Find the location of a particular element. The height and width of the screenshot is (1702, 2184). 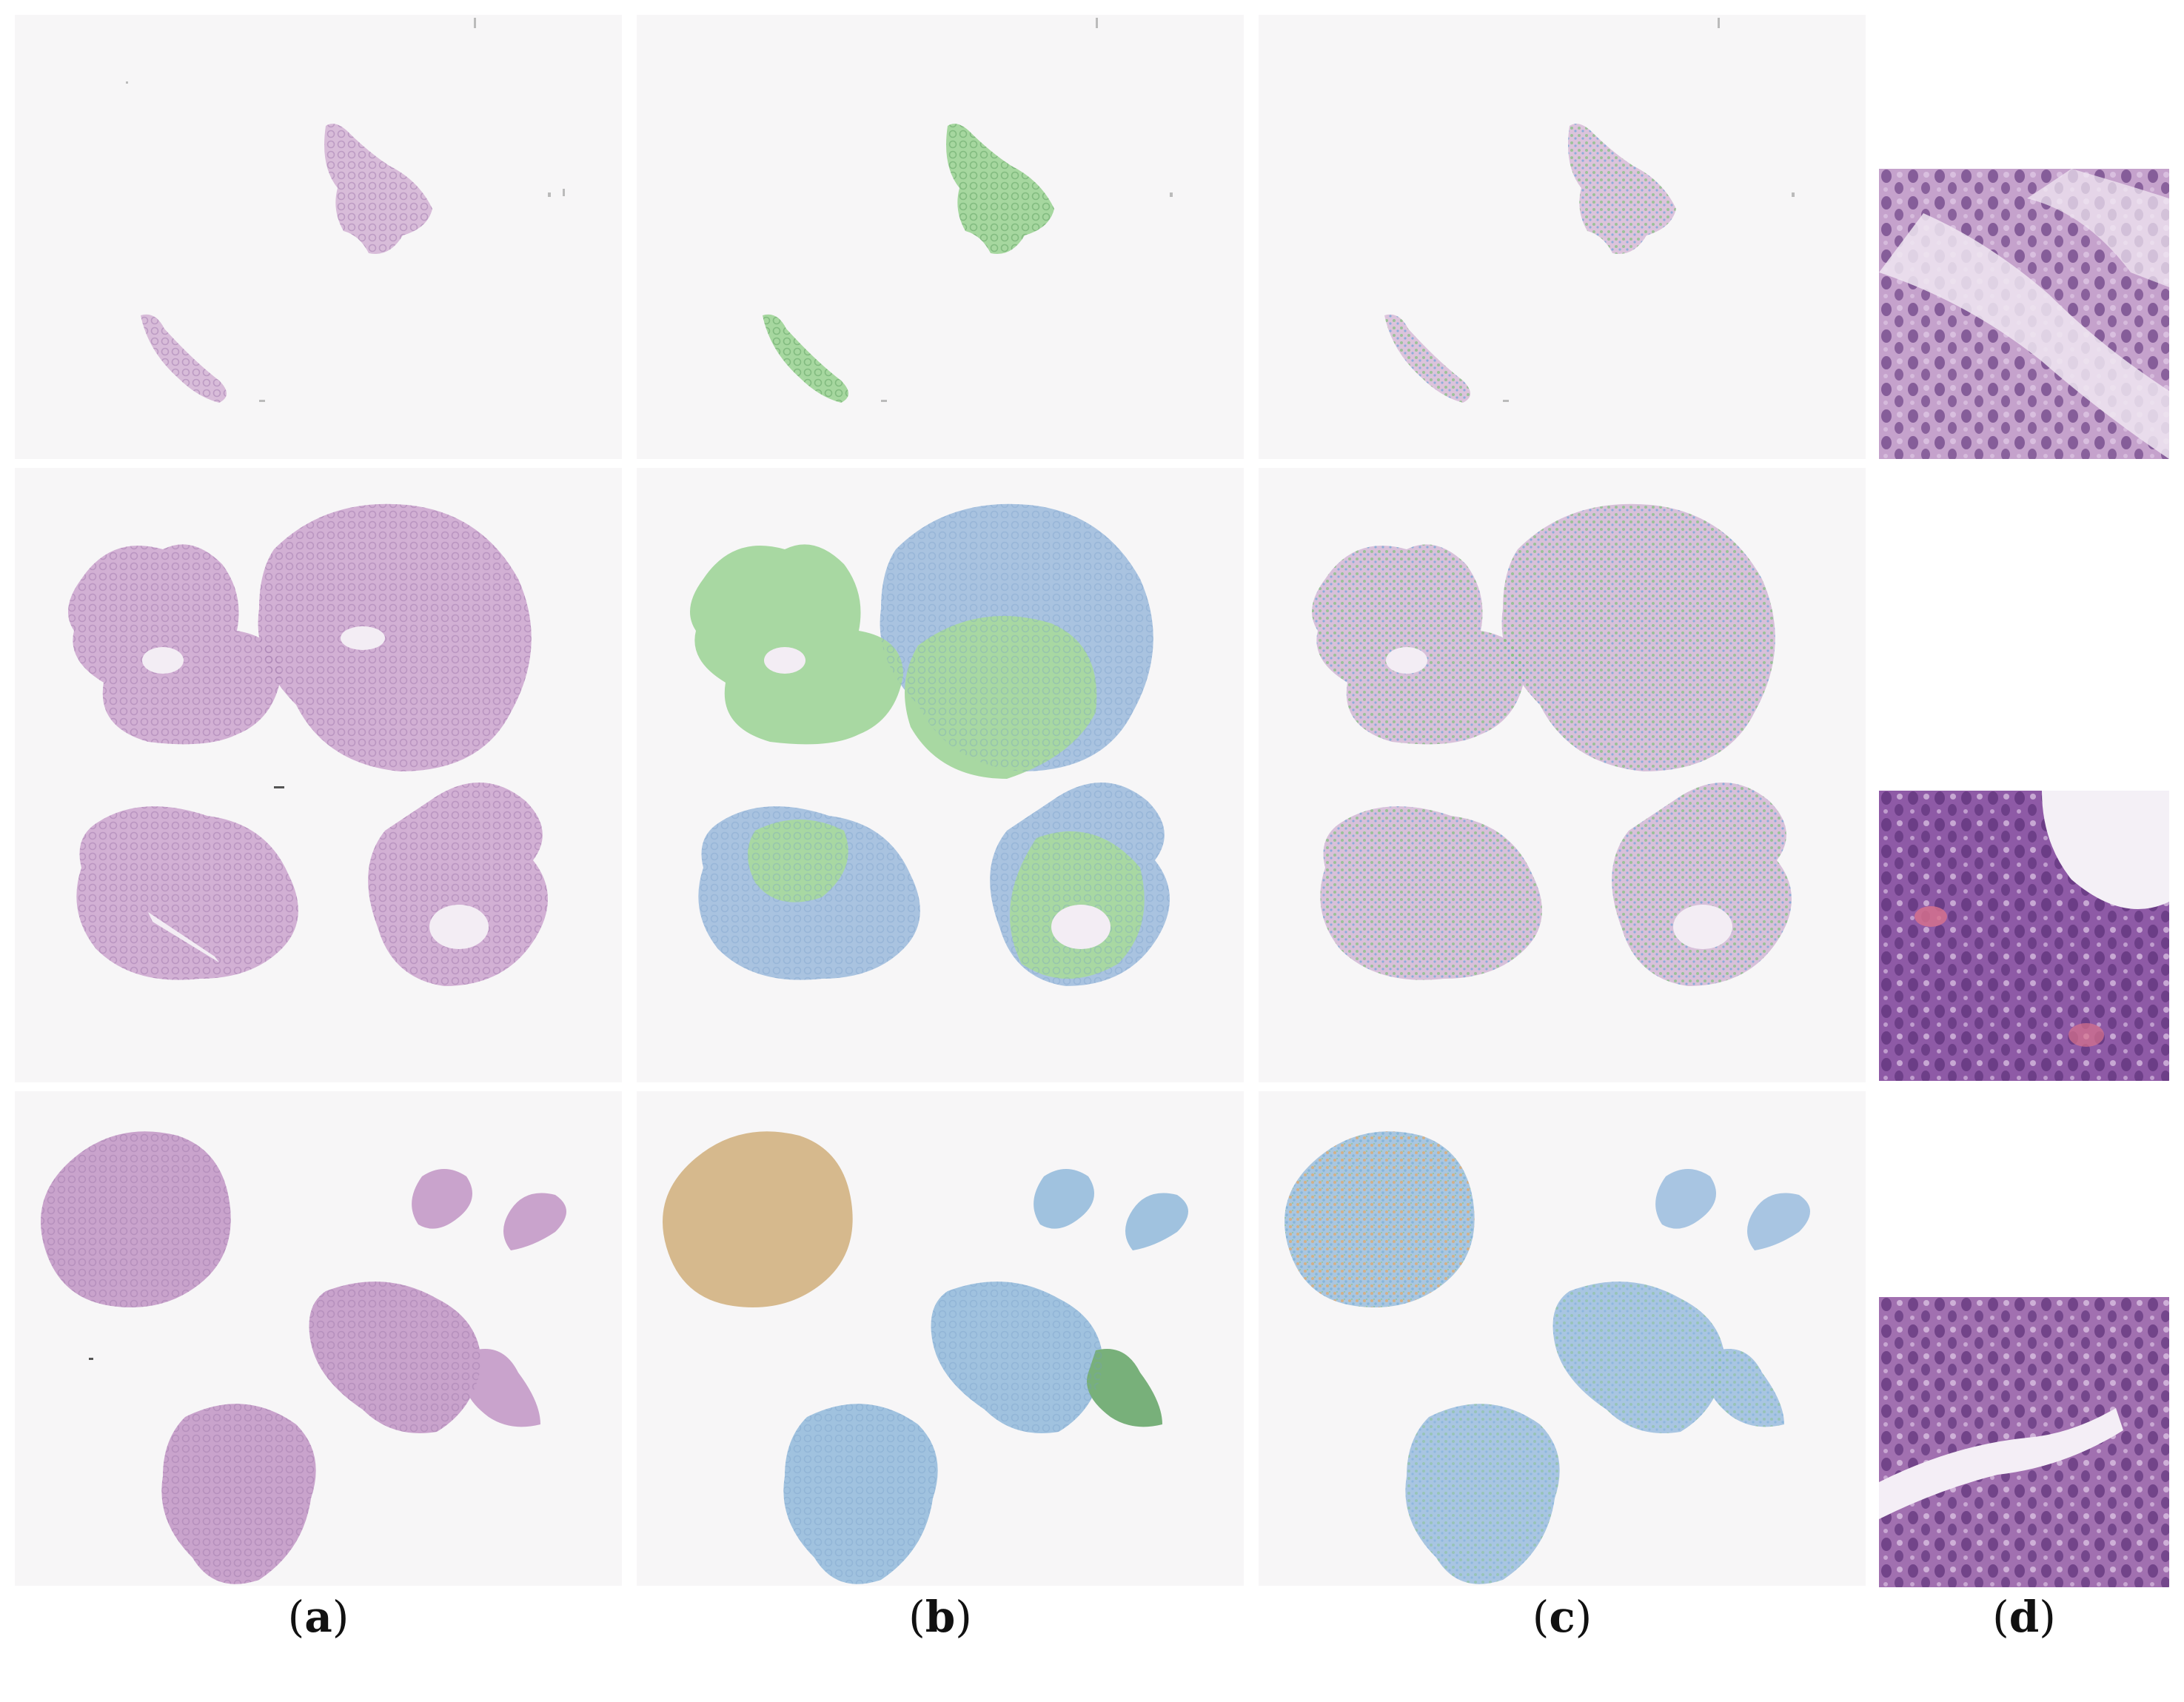

debris-marks is located at coordinates (1649, 210).